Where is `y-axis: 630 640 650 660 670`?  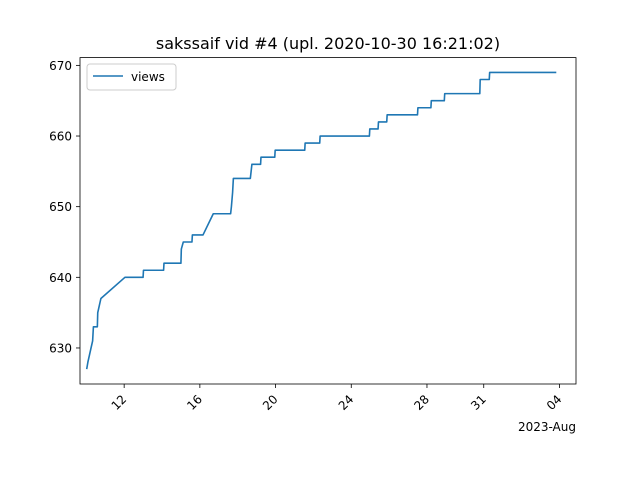
y-axis: 630 640 650 660 670 is located at coordinates (64, 207).